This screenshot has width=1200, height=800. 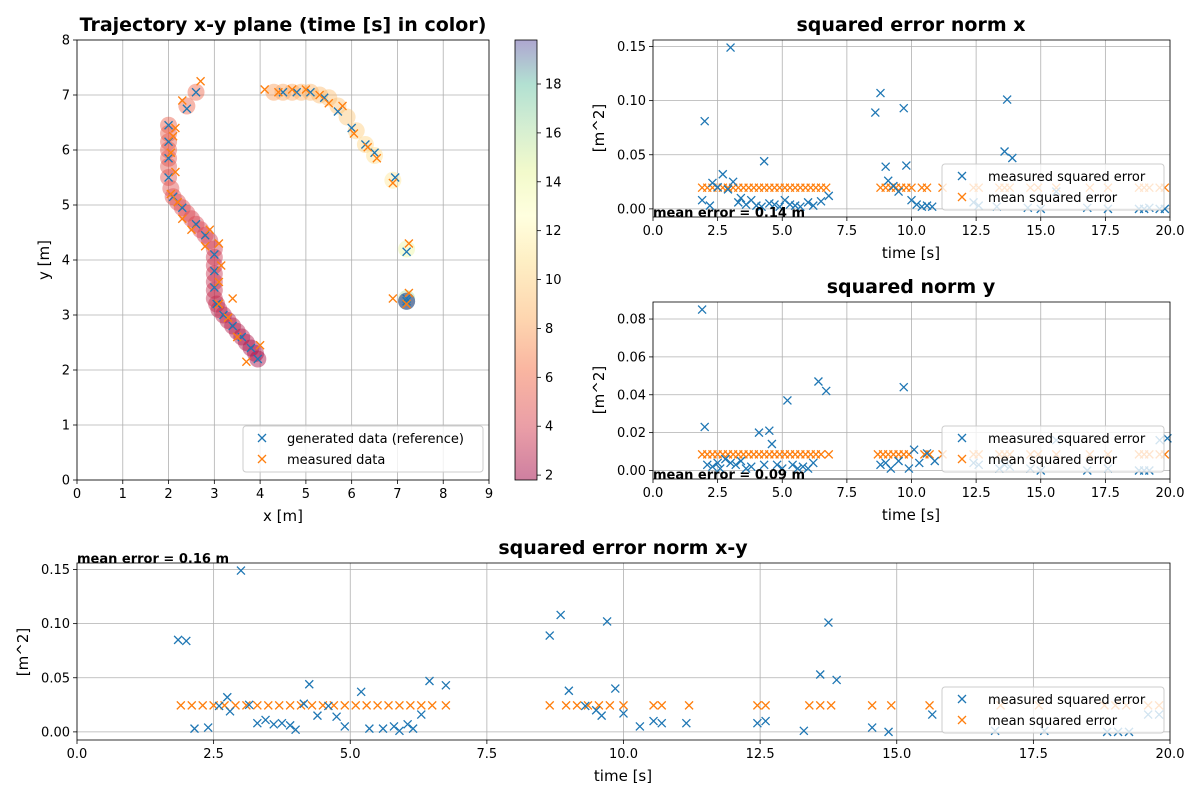 What do you see at coordinates (549, 427) in the screenshot?
I see `colorbar-tick-label: 4` at bounding box center [549, 427].